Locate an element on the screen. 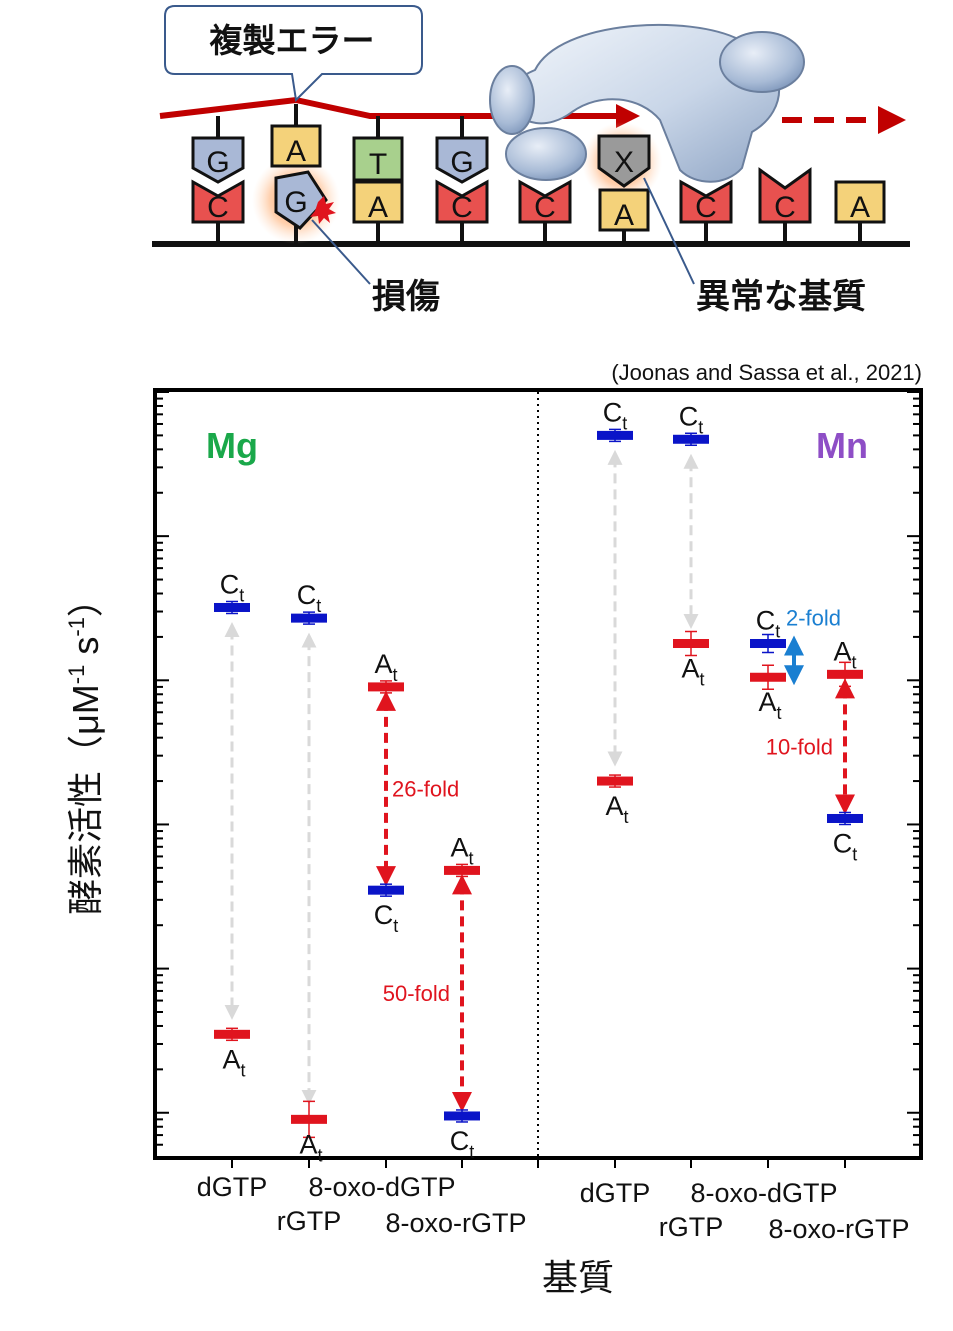  abnormal-substrate-label: 異常な基質 is located at coordinates (781, 297).